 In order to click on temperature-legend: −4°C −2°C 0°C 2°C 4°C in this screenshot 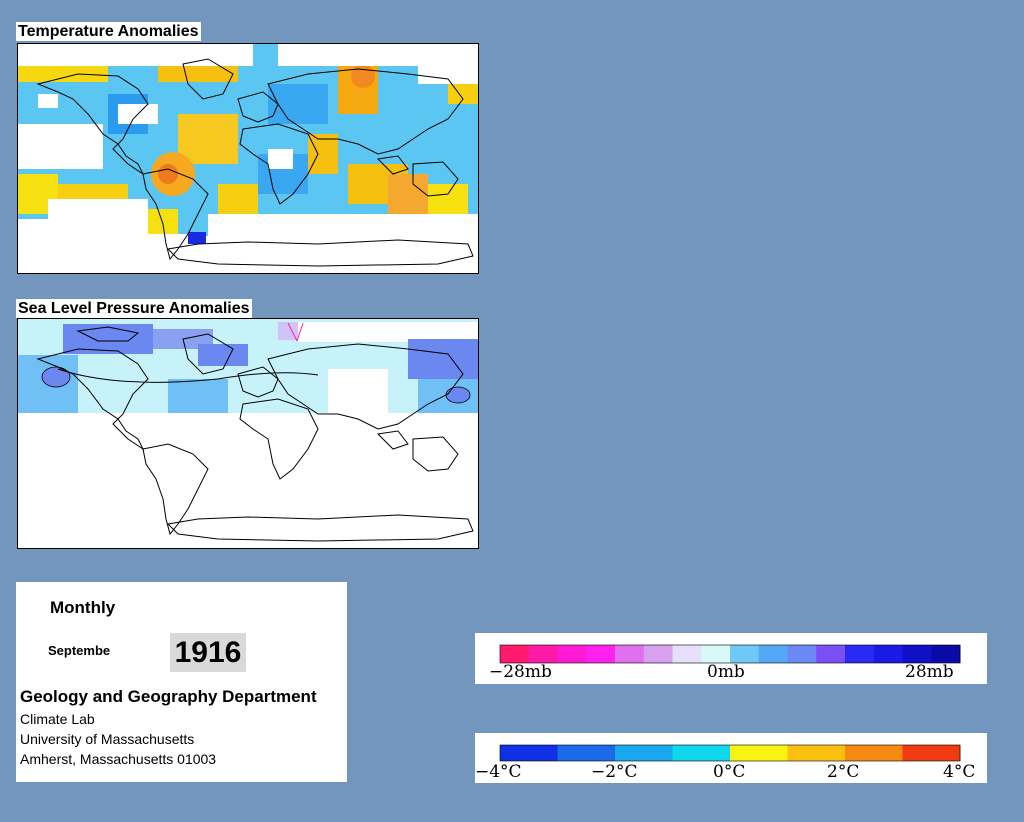, I will do `click(731, 758)`.